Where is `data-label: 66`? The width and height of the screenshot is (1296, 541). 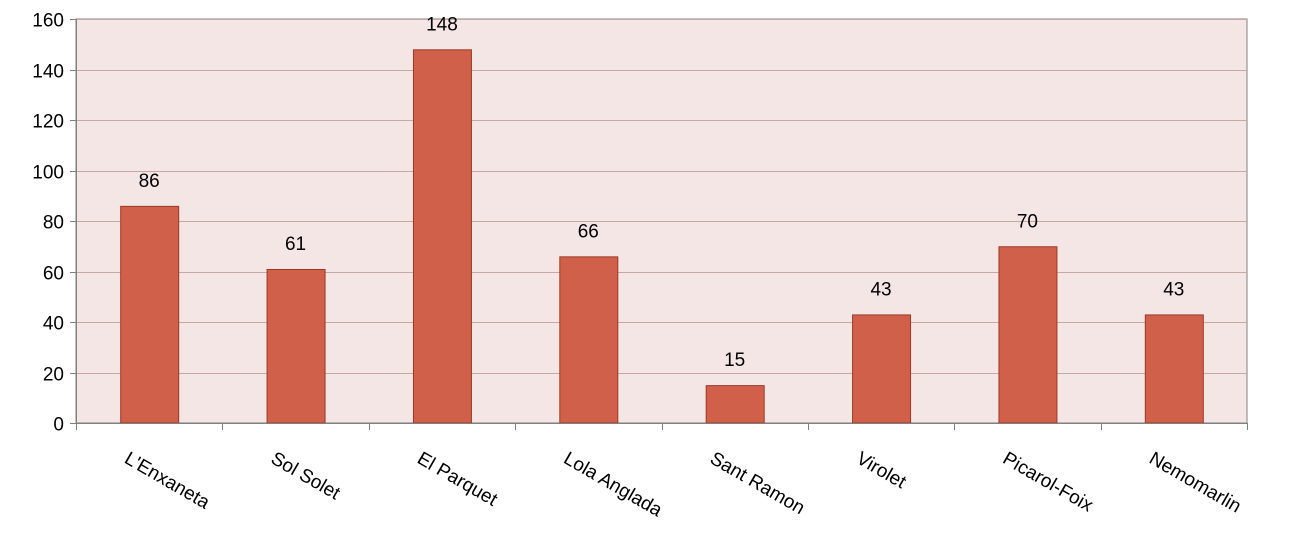 data-label: 66 is located at coordinates (588, 231).